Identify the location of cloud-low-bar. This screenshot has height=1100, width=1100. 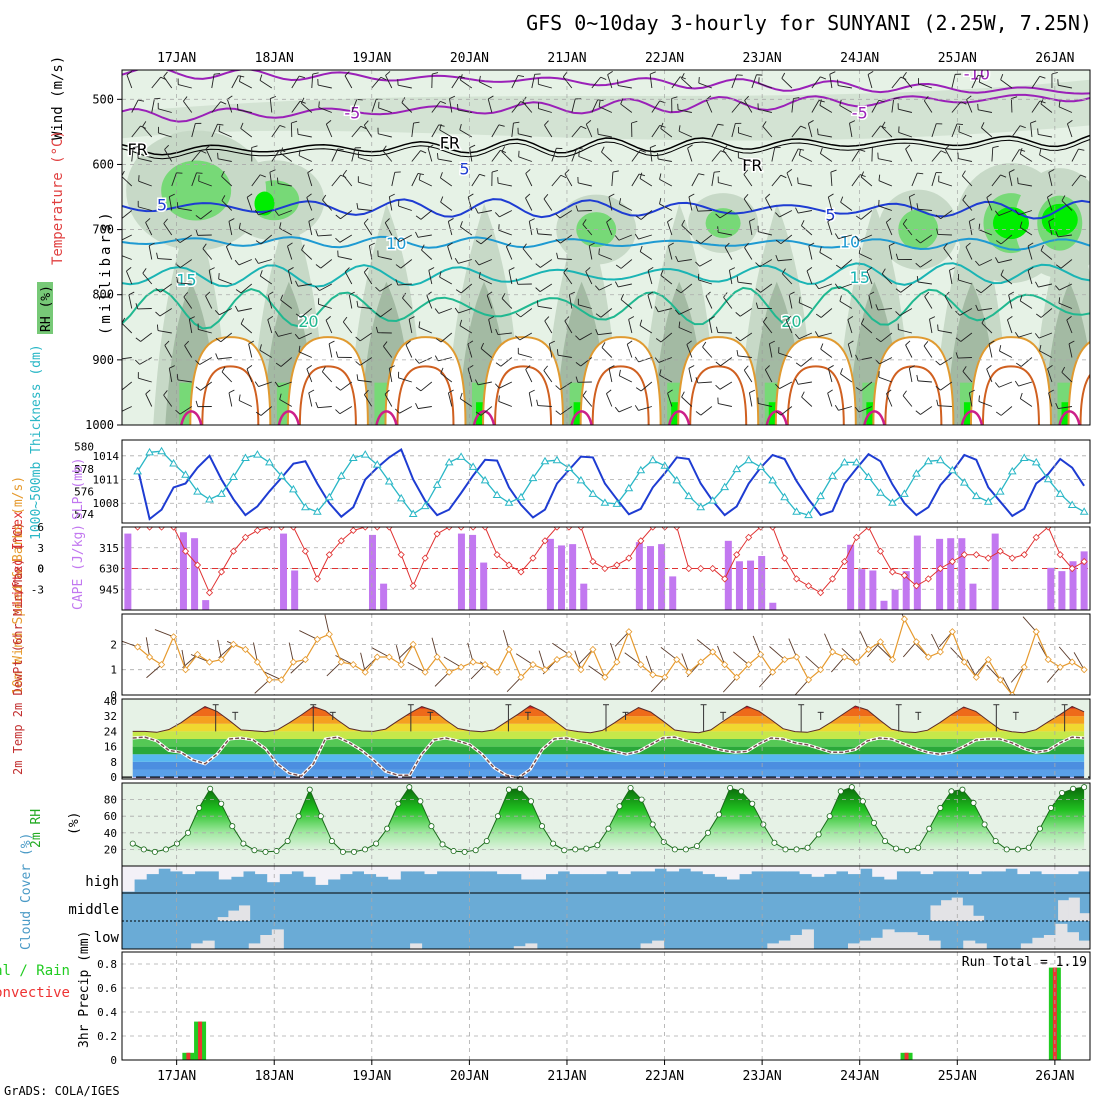
(854, 946).